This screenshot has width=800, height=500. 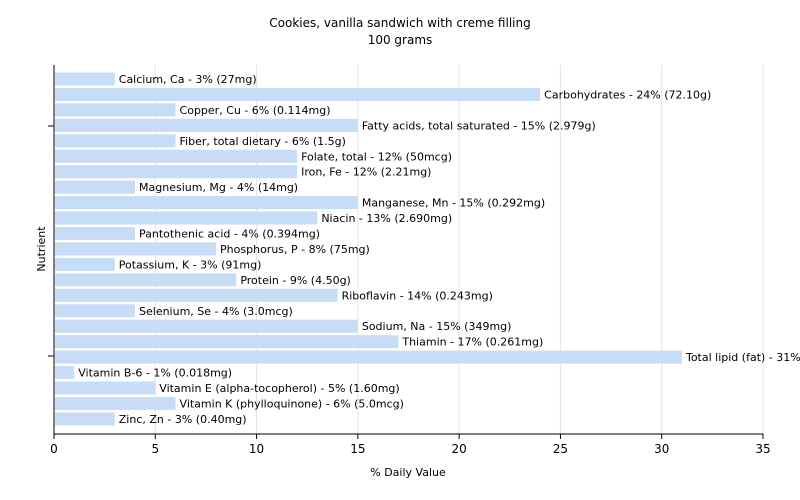 What do you see at coordinates (410, 445) in the screenshot?
I see `x-axis-ticks: 0 5 10 15 20 25 30 35` at bounding box center [410, 445].